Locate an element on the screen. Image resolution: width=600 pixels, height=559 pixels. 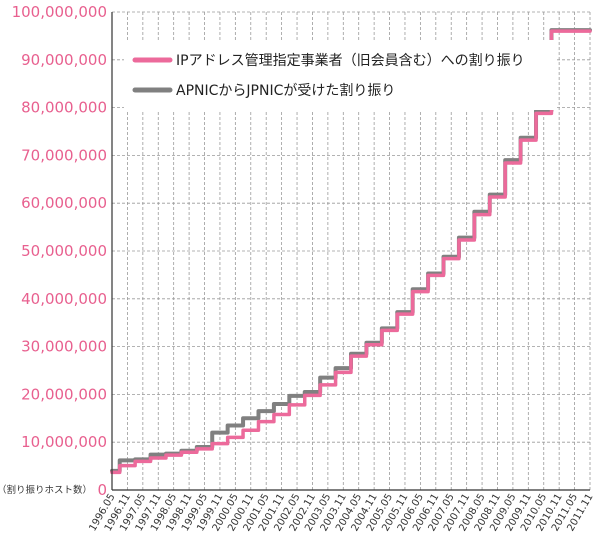
legend-box is located at coordinates (340, 75).